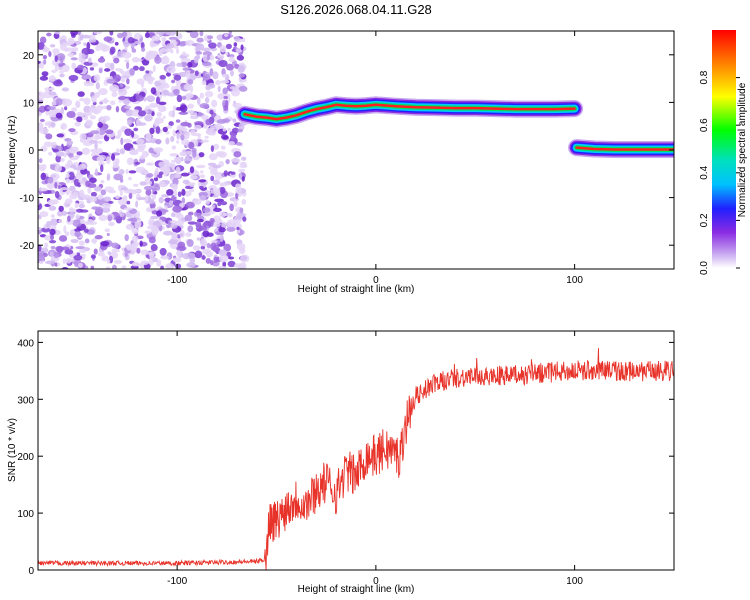  Describe the element at coordinates (376, 581) in the screenshot. I see `snr-xtick-label: 0` at that location.